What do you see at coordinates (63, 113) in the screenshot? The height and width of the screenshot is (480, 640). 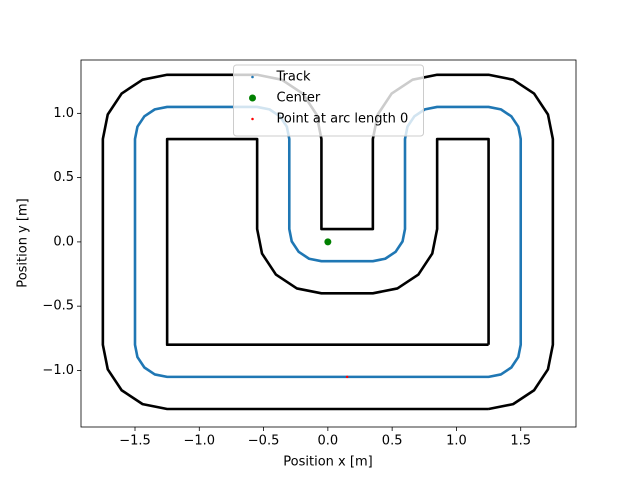 I see `y-tick-label: 1.0` at bounding box center [63, 113].